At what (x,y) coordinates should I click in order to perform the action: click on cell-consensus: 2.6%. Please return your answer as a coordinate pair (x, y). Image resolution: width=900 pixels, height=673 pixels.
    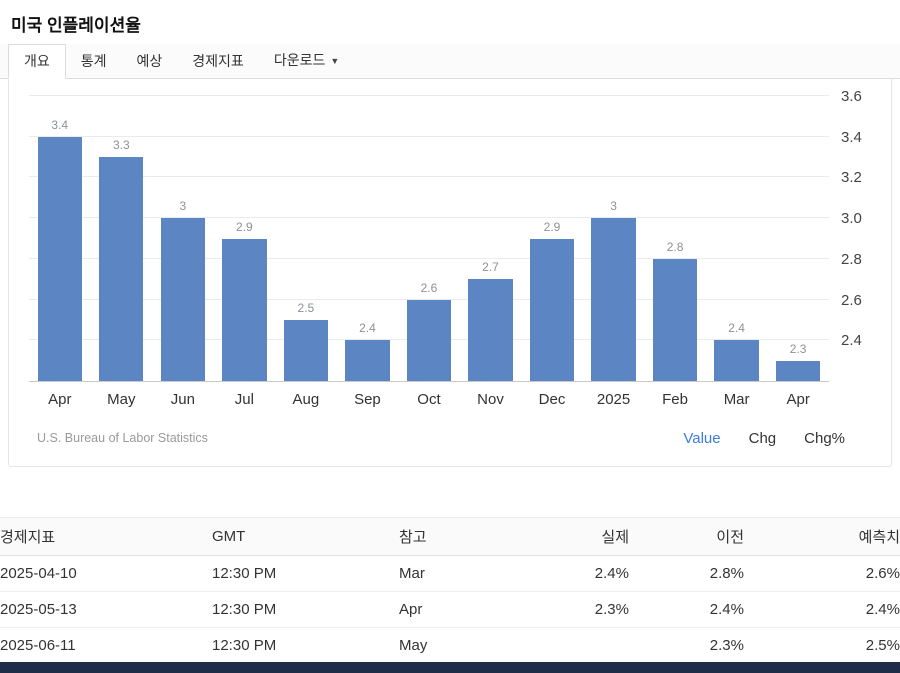
    Looking at the image, I should click on (822, 573).